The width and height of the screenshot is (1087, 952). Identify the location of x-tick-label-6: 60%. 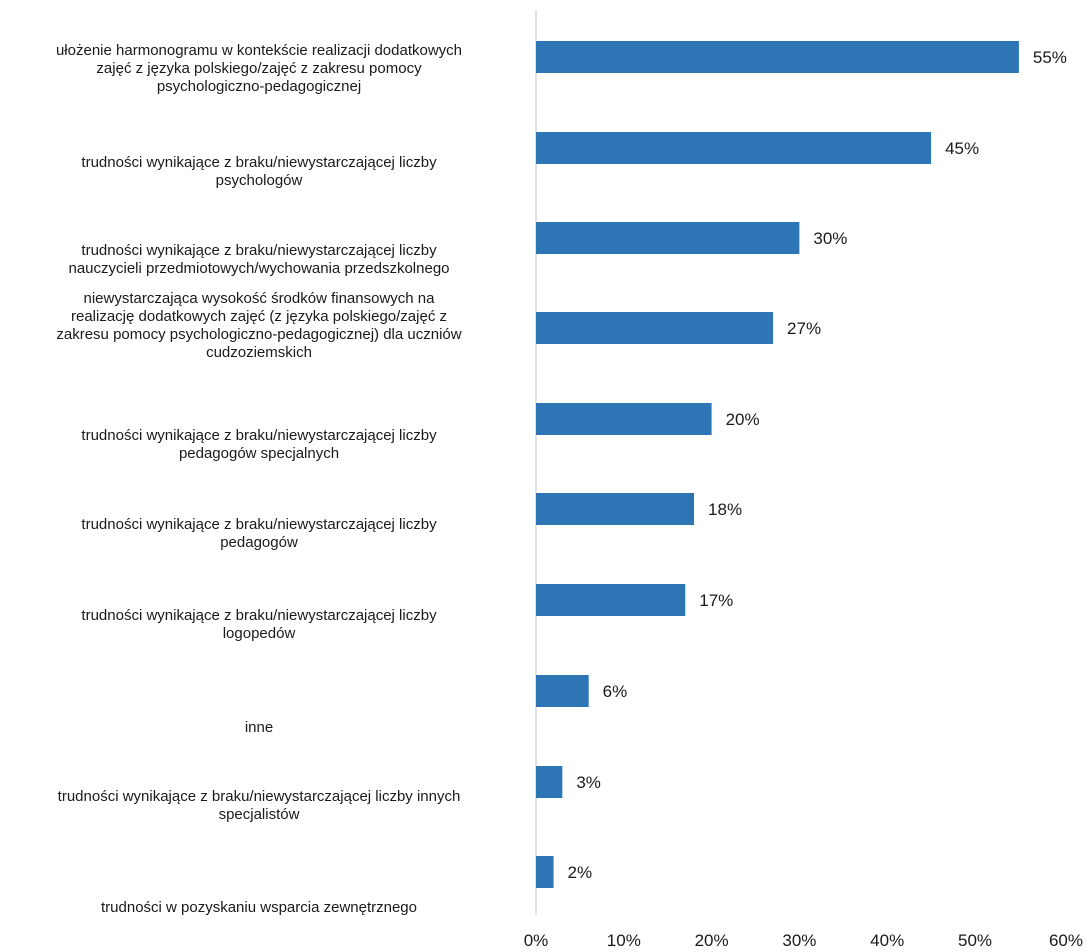
(1066, 940).